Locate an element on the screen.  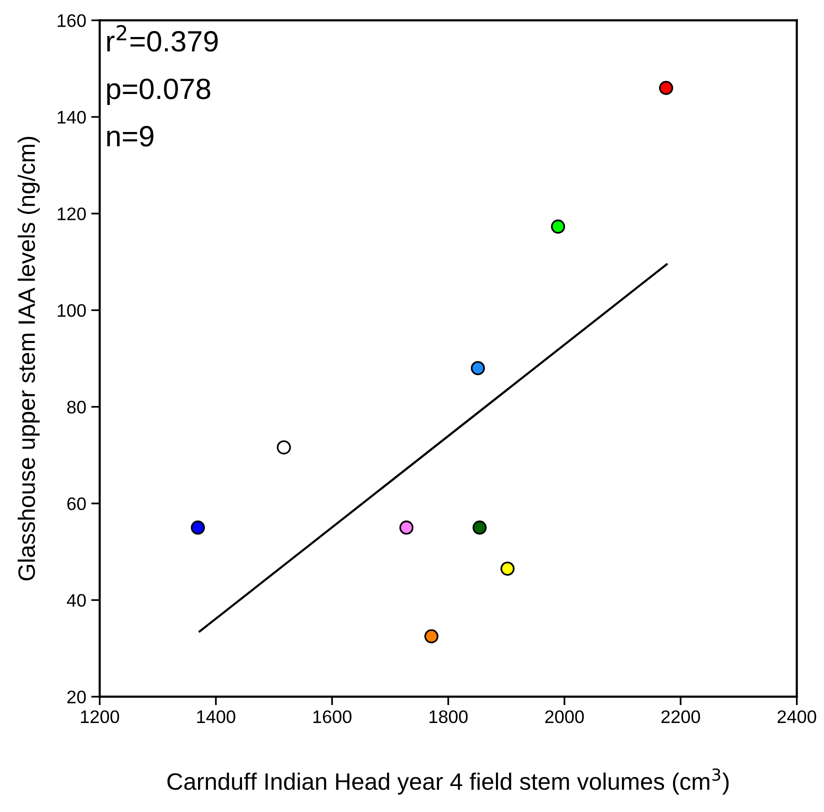
y-tick-label: 40 is located at coordinates (76, 600).